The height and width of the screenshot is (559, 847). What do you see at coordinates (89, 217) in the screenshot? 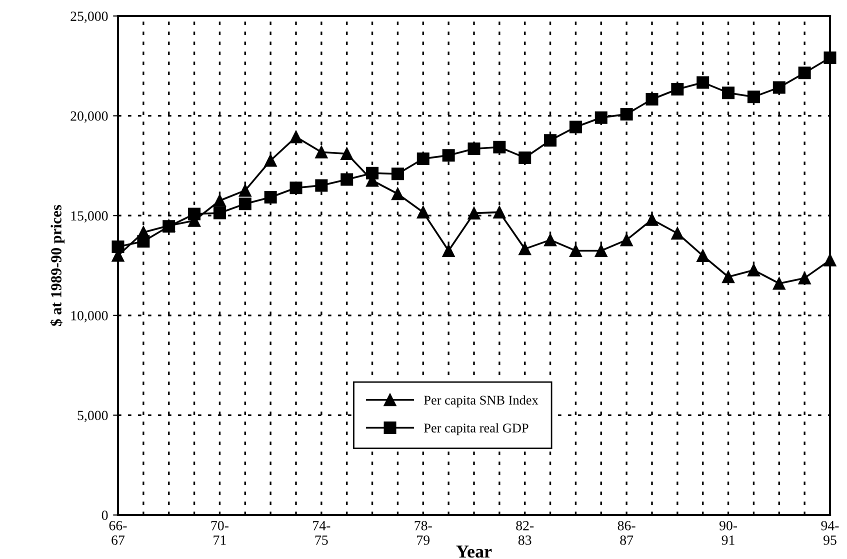
I see `y-tick-label: 15,000` at bounding box center [89, 217].